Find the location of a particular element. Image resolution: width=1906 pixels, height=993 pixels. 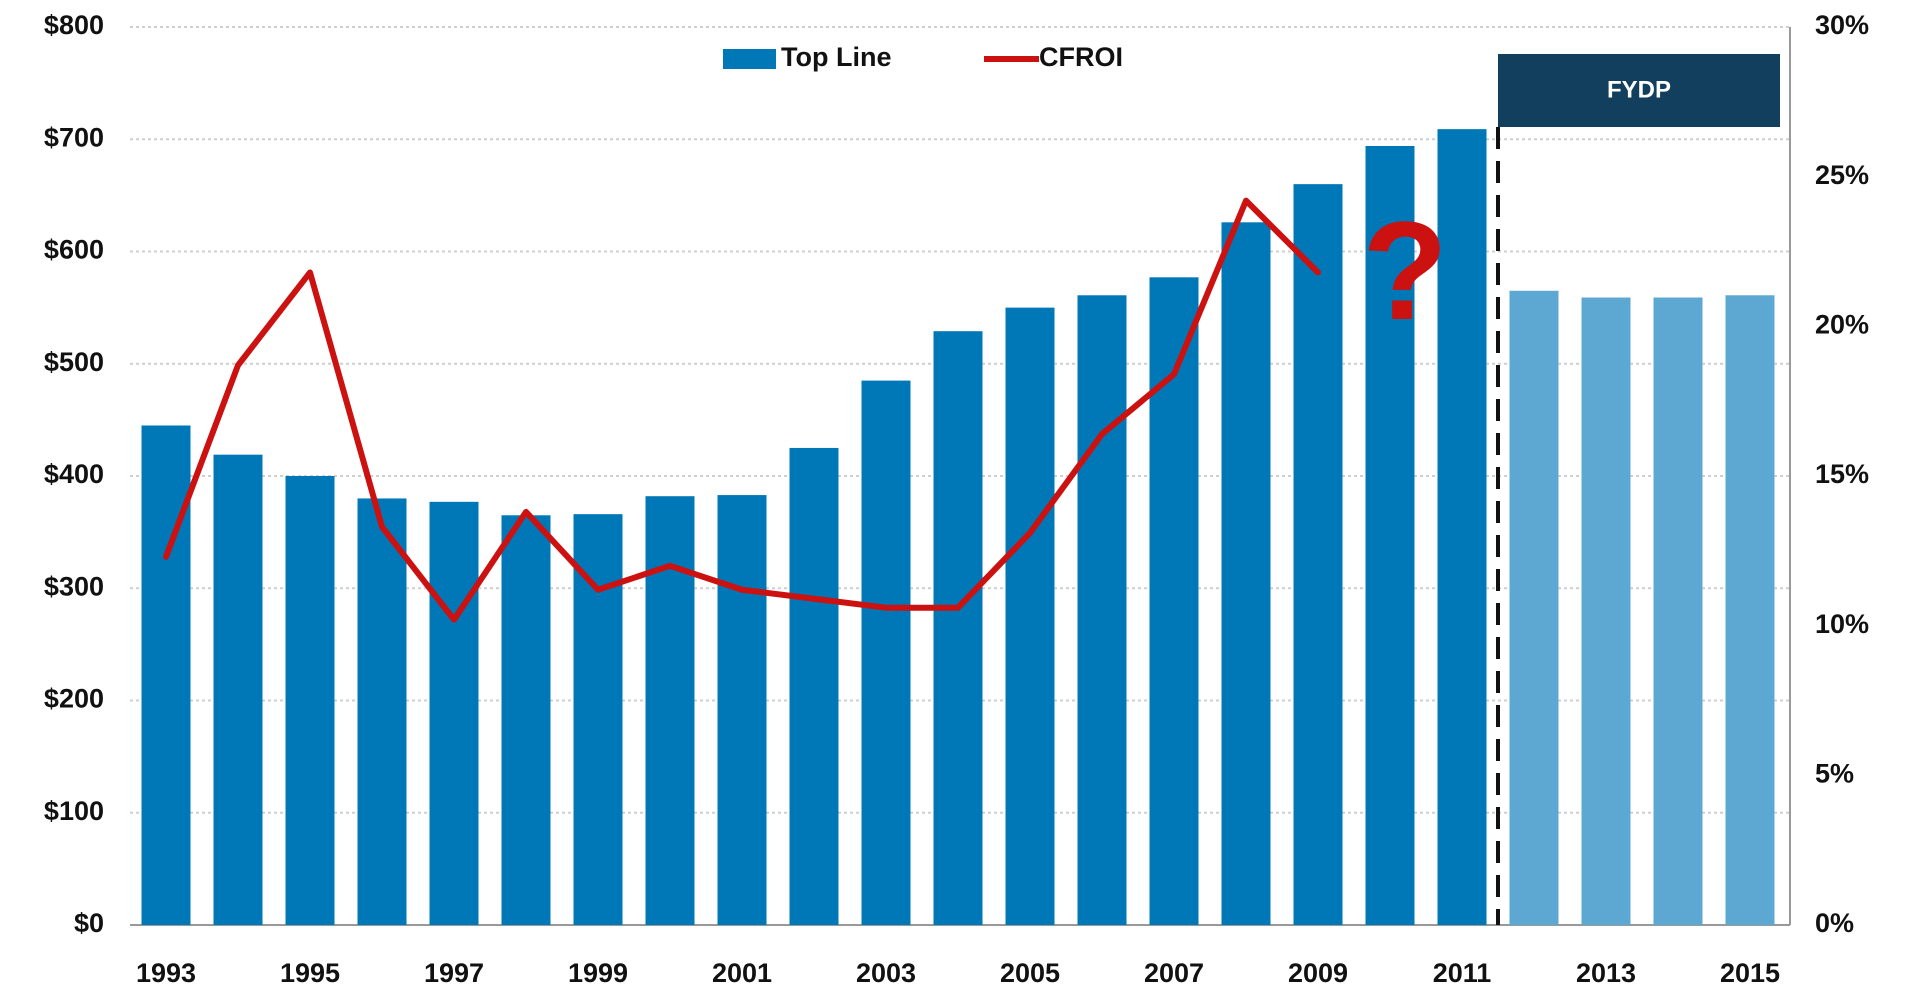

x-tick-label: 1997 is located at coordinates (454, 973).